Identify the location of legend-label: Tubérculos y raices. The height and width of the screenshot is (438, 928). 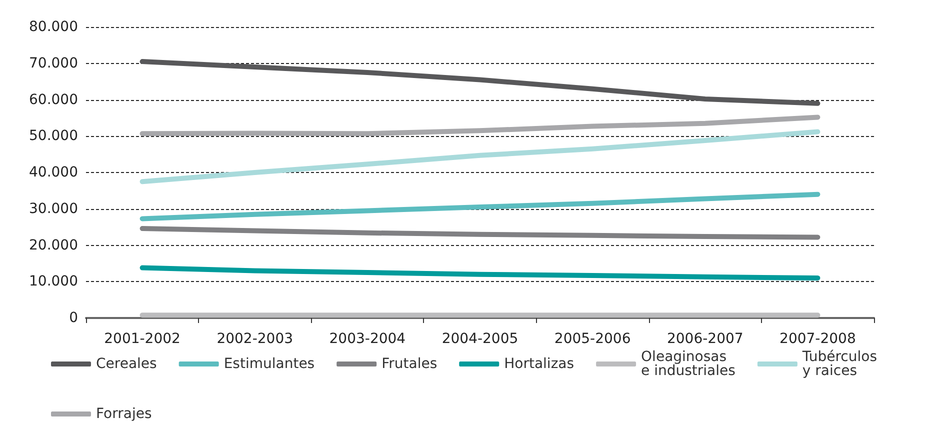
(839, 364).